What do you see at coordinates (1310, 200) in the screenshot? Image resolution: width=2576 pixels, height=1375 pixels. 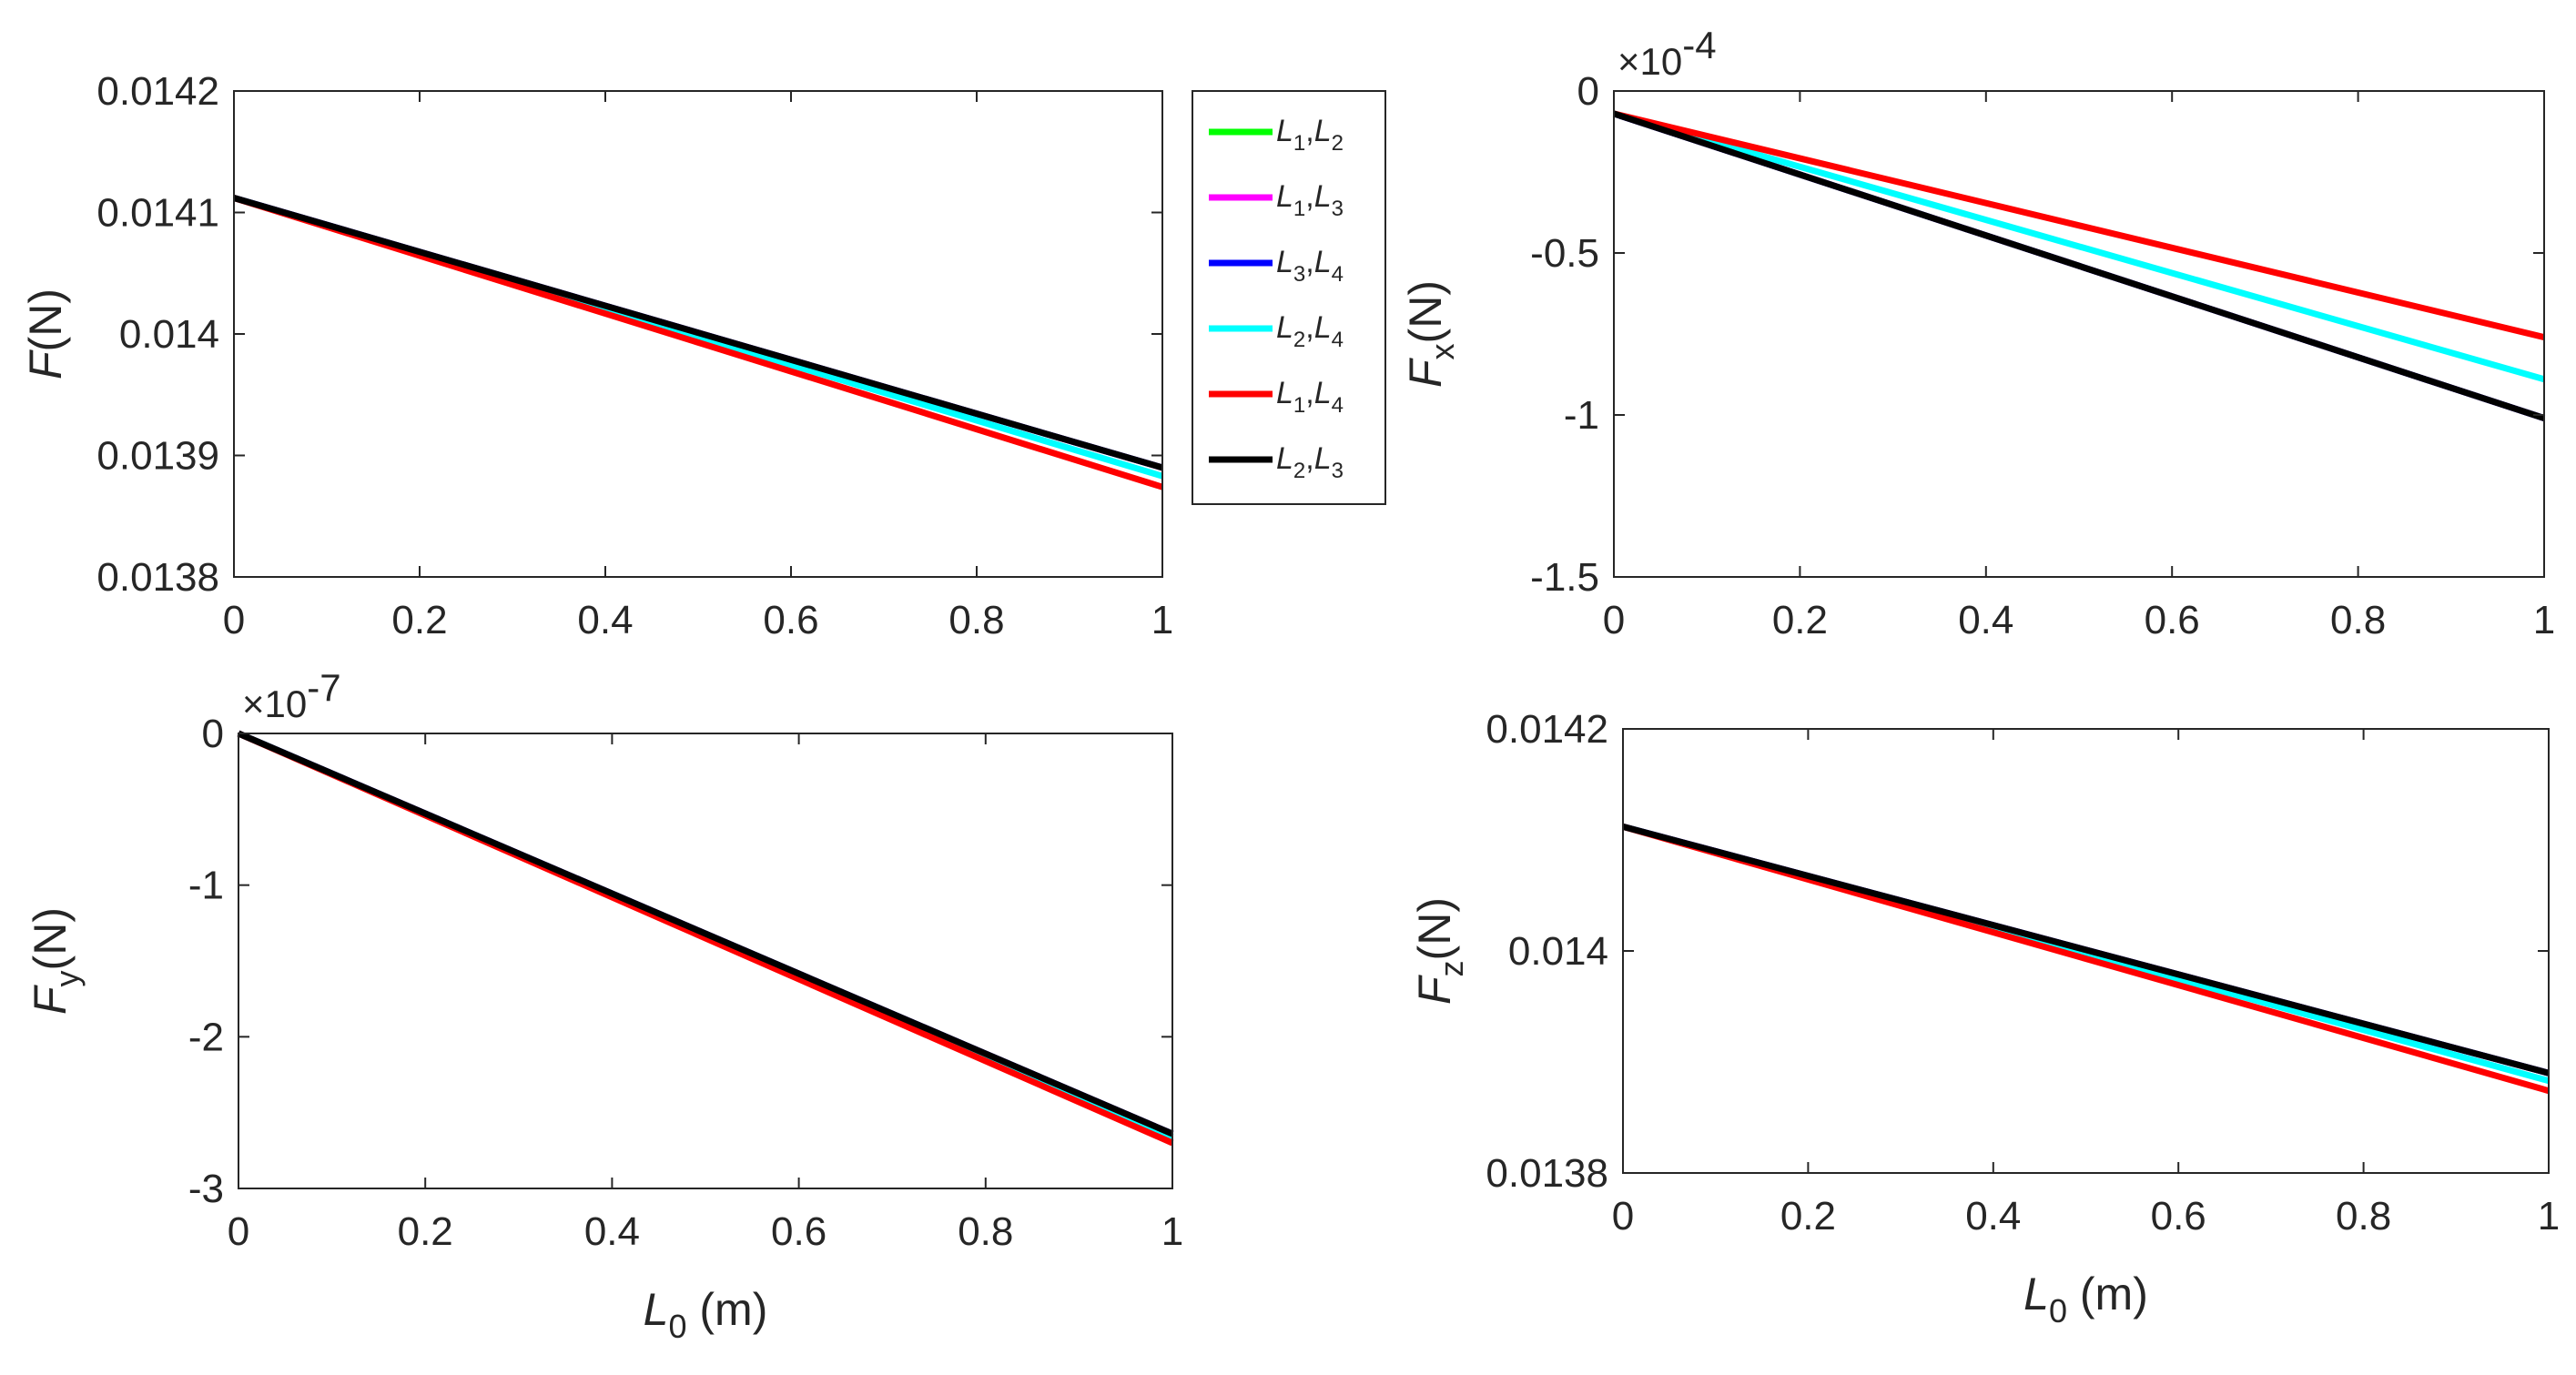 I see `legend-entry-1: L1,L3` at bounding box center [1310, 200].